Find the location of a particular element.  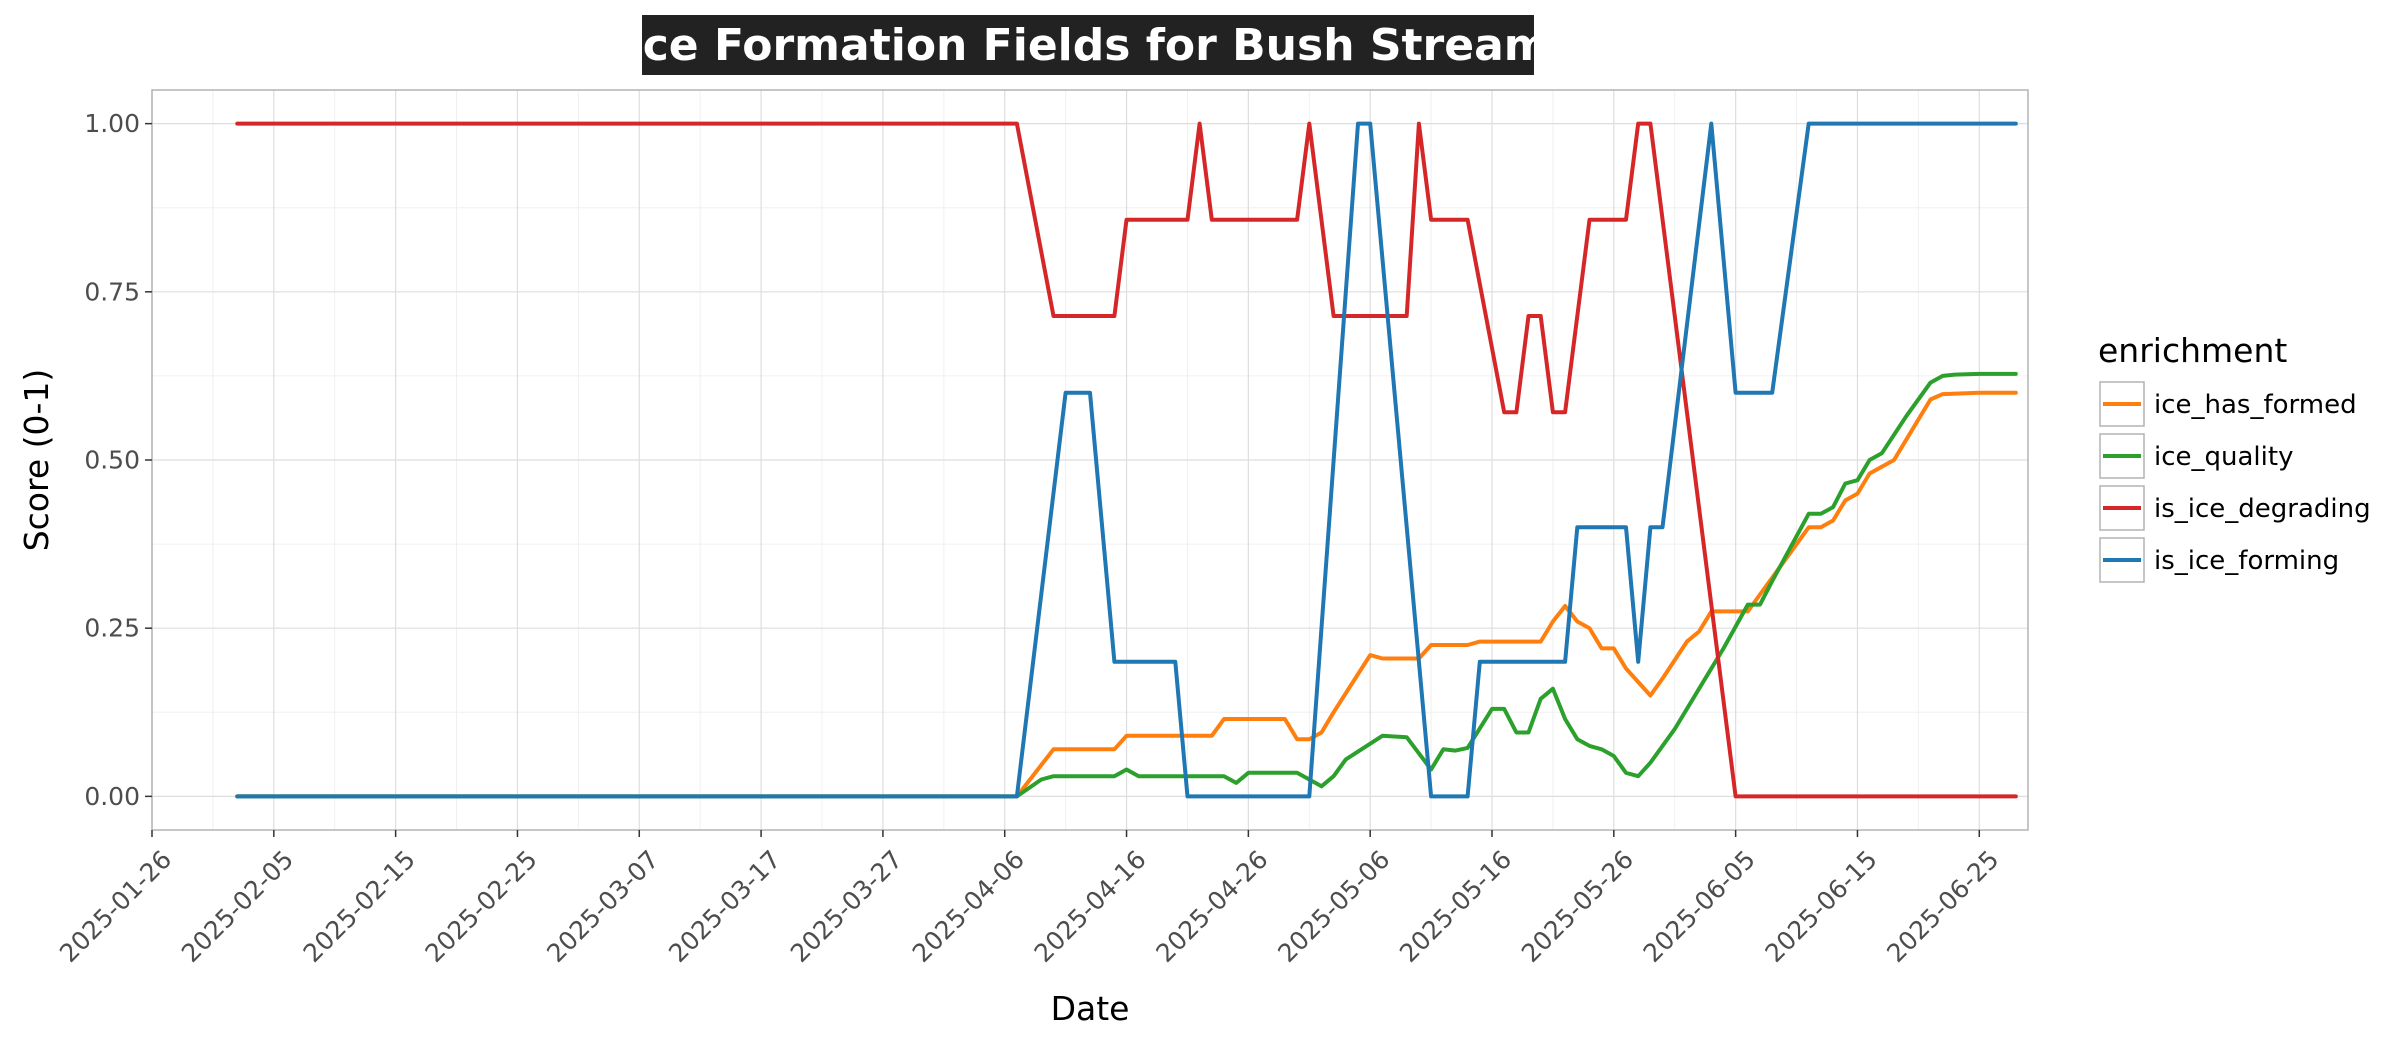

x-tick-label: 2025-04-26 is located at coordinates (1211, 906).